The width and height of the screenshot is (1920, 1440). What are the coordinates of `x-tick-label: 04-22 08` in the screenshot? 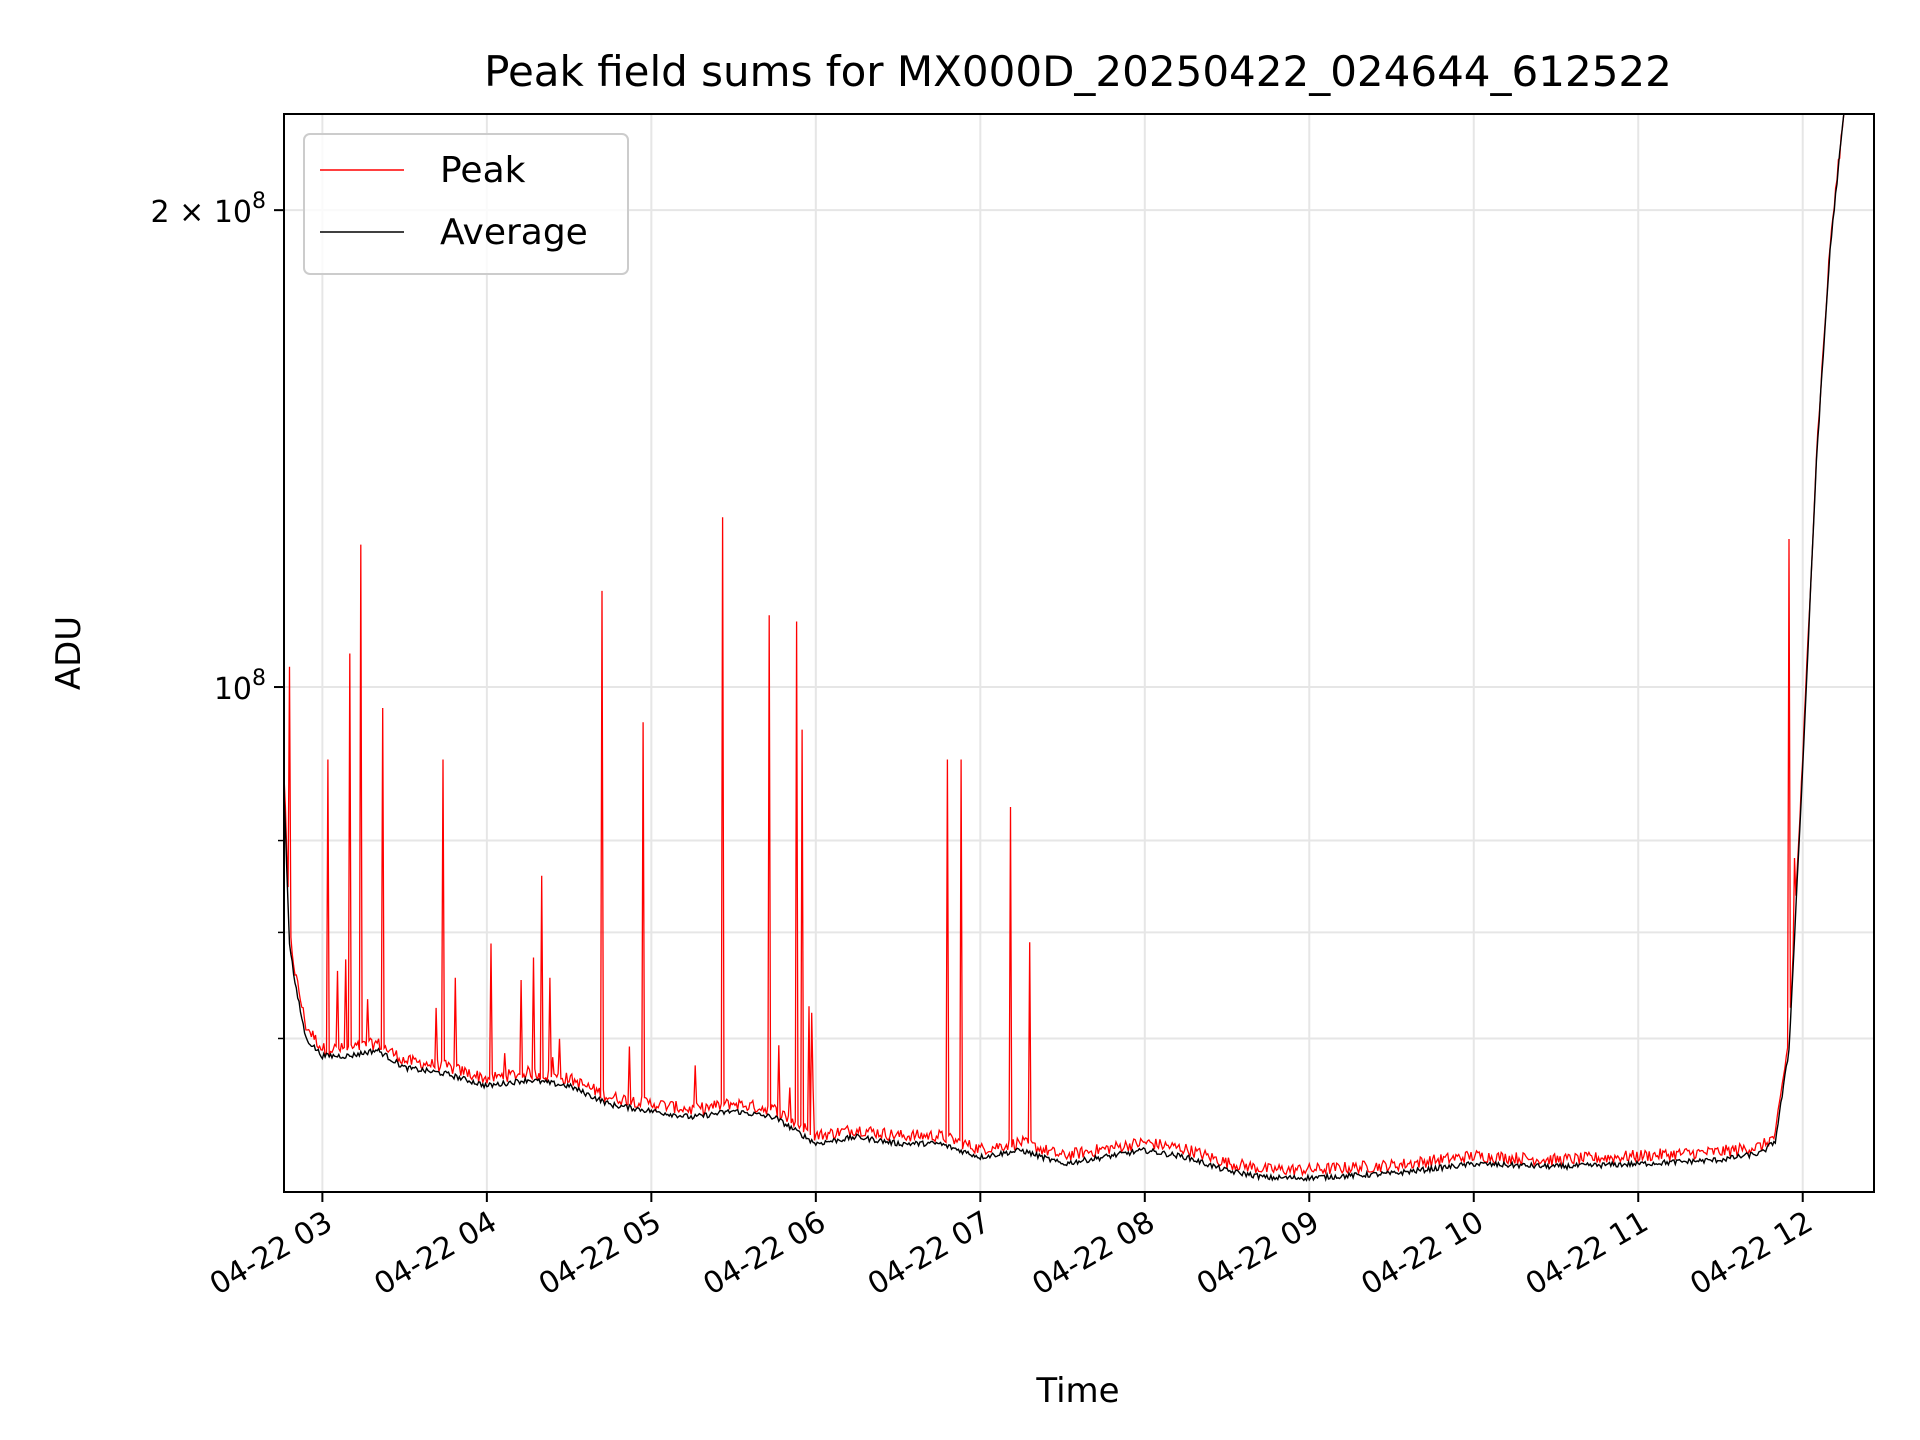 It's located at (1093, 1254).